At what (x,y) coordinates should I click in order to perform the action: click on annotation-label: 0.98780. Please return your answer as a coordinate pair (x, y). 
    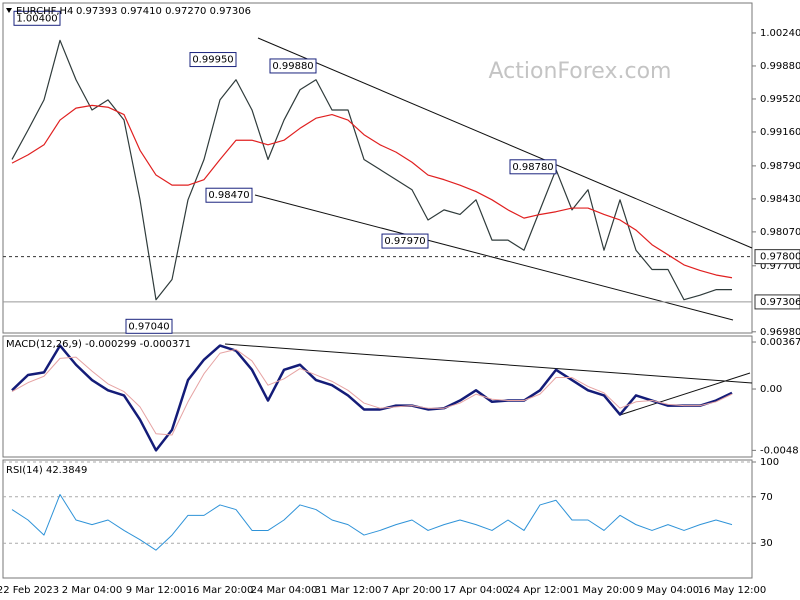
    Looking at the image, I should click on (532, 167).